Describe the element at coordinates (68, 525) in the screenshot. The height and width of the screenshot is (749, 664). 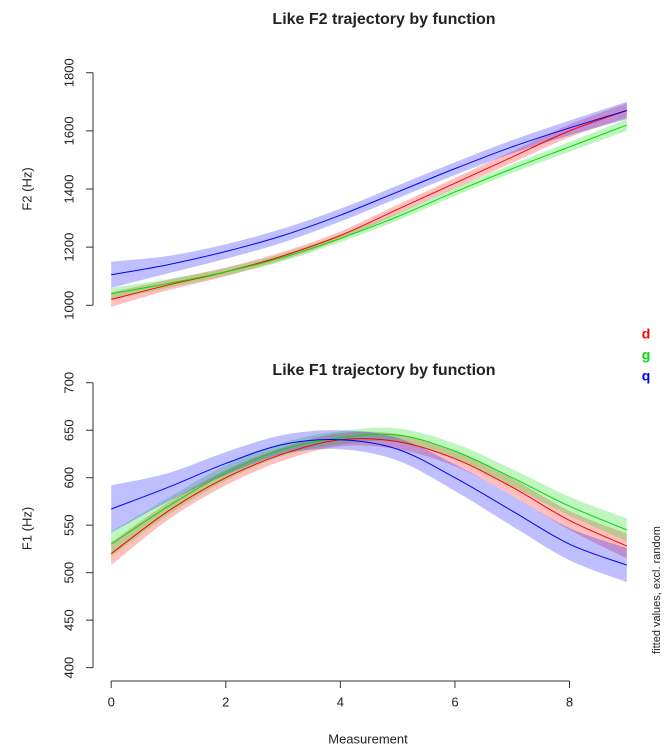
I see `y-tick-label: 550` at that location.